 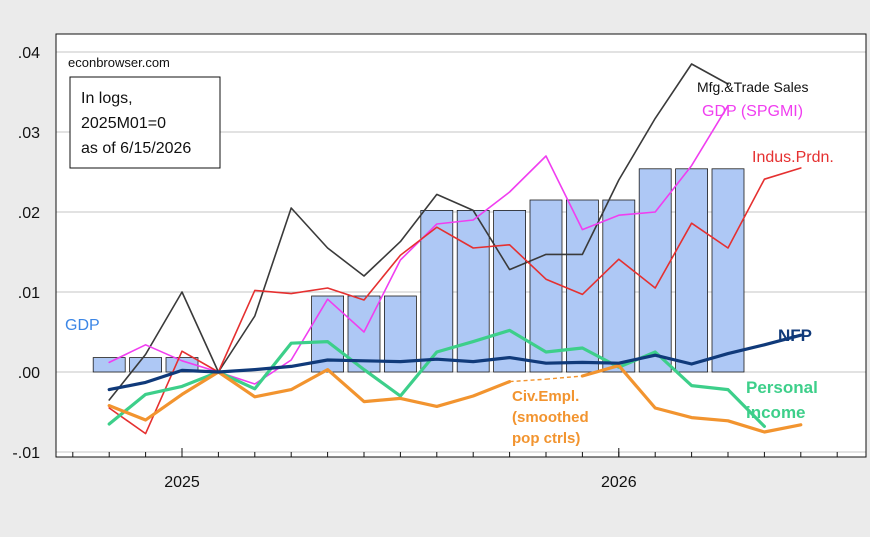 What do you see at coordinates (550, 417) in the screenshot?
I see `label-civ-empl-2: (smoothed` at bounding box center [550, 417].